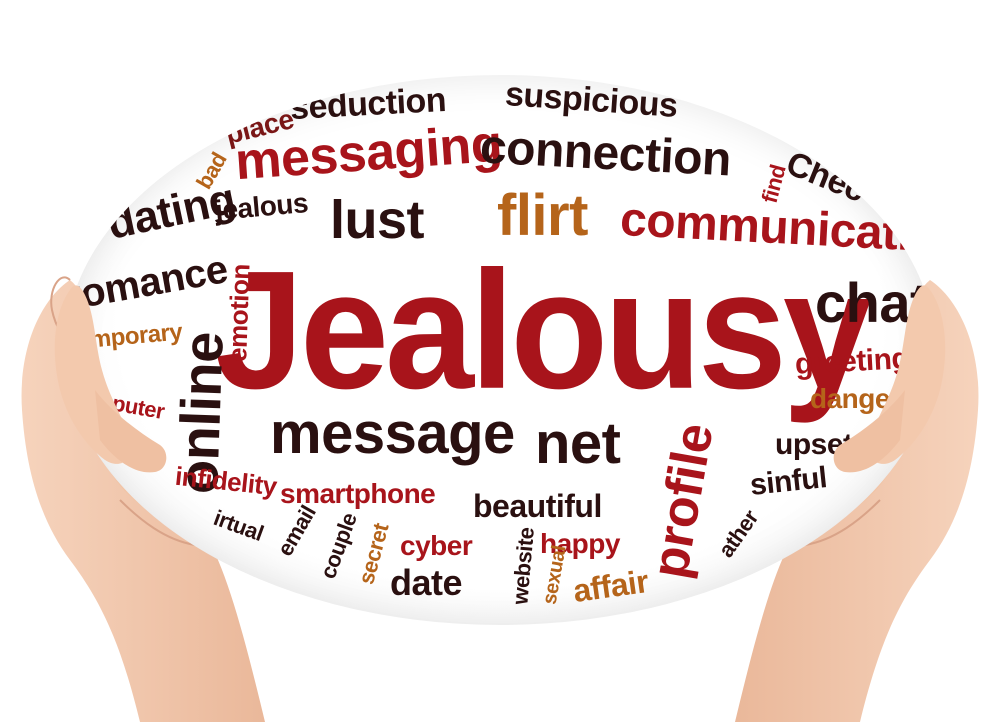 This screenshot has width=1000, height=722. What do you see at coordinates (426, 582) in the screenshot?
I see `word-date: date` at bounding box center [426, 582].